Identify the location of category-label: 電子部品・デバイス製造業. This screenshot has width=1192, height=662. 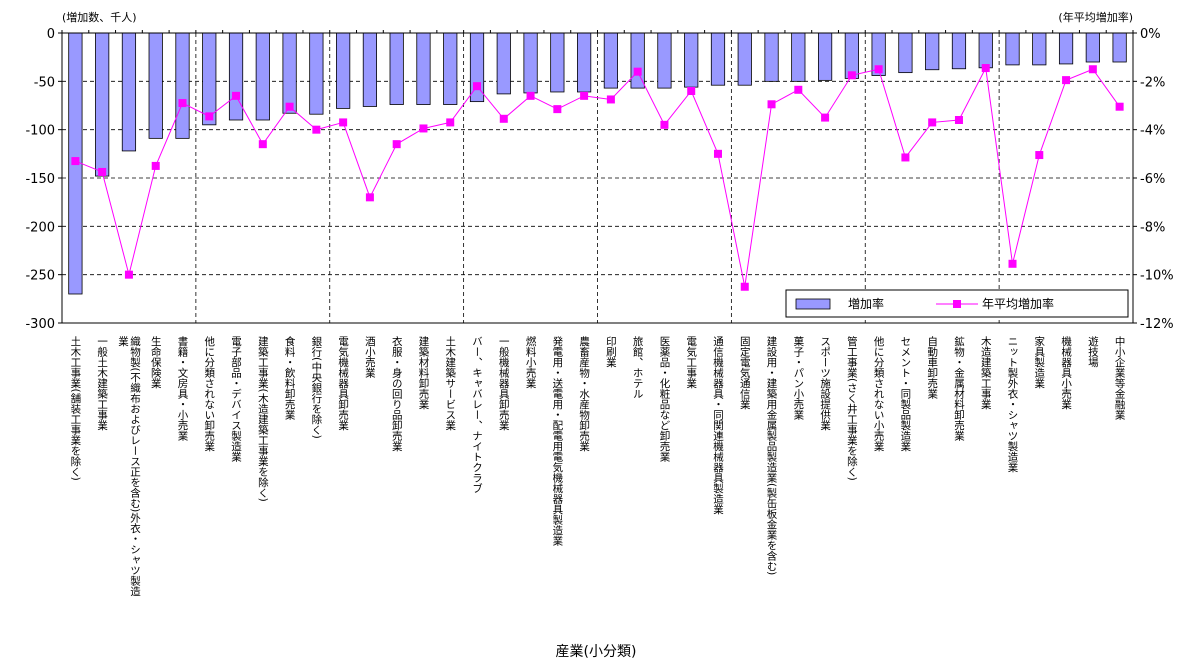
(236, 399).